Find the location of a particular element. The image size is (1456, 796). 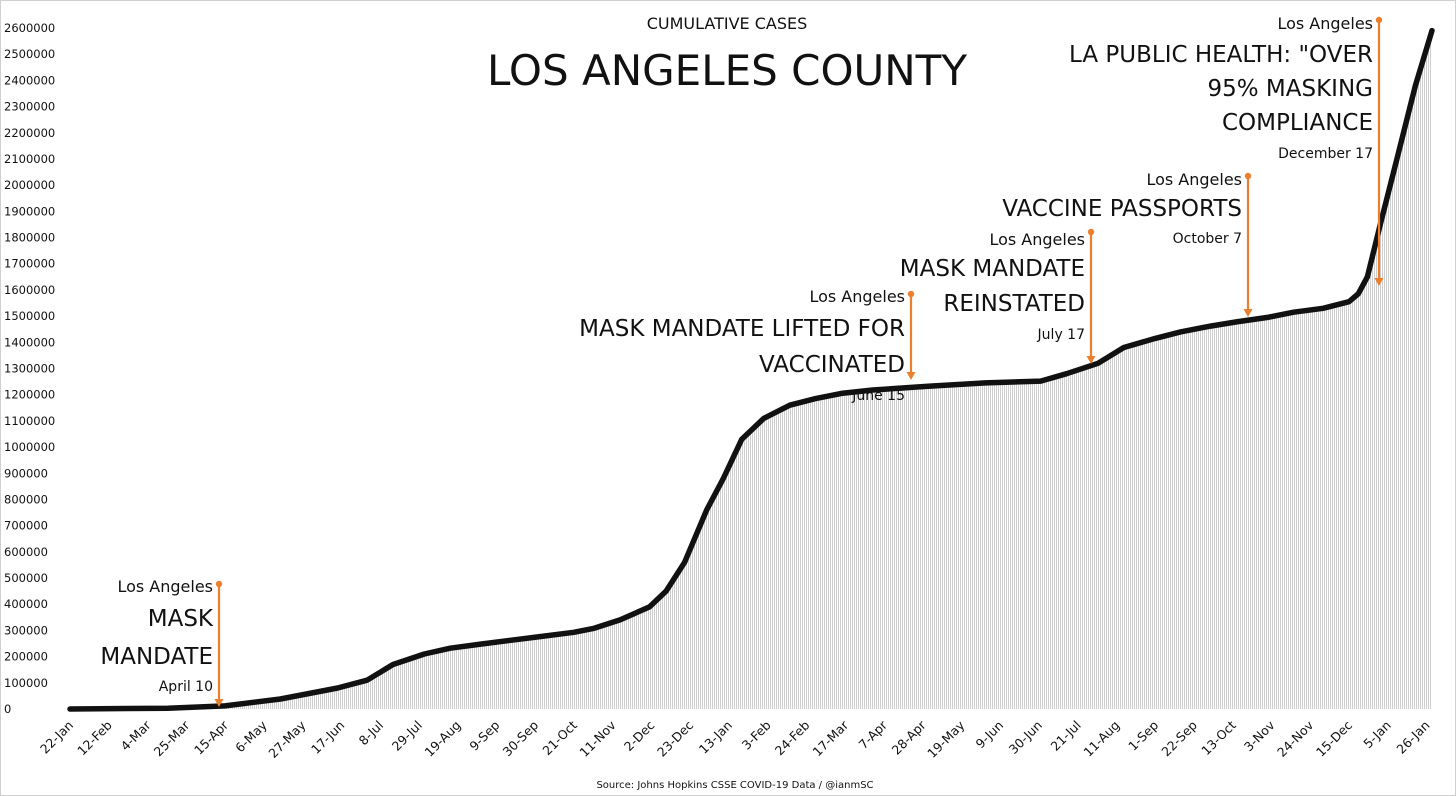

annotation-date: April 10 is located at coordinates (186, 687).